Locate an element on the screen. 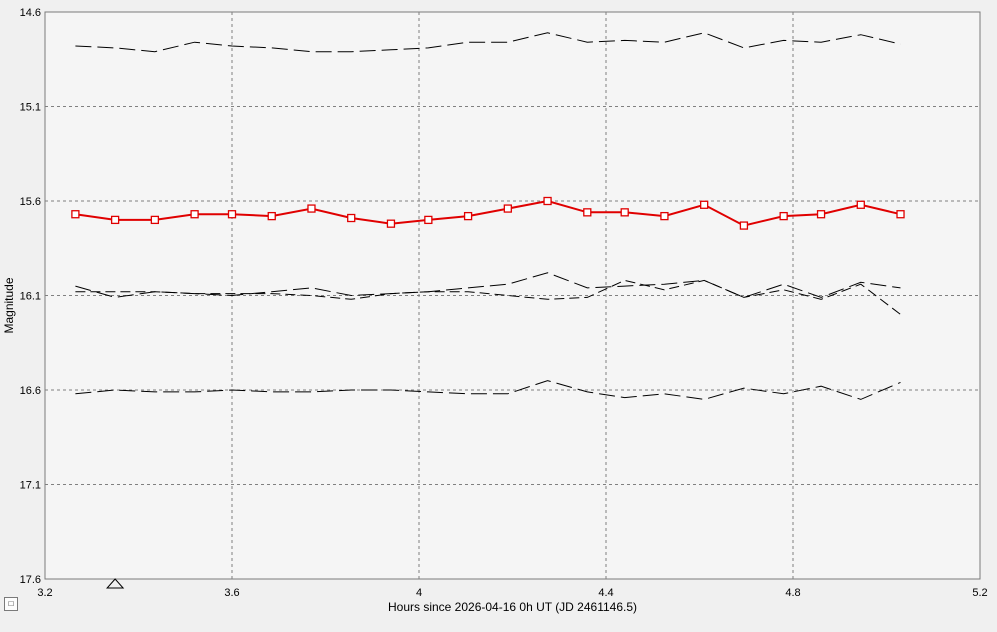 This screenshot has width=997, height=632. target-series-line is located at coordinates (488, 213).